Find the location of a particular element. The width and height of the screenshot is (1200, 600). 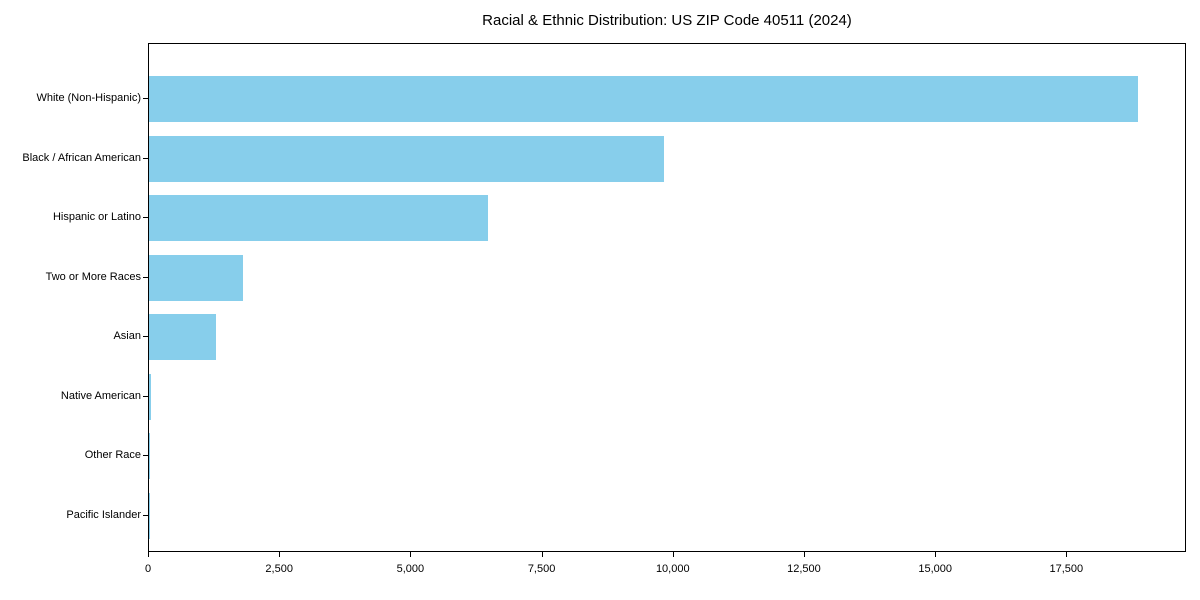

bar-asian is located at coordinates (182, 337).